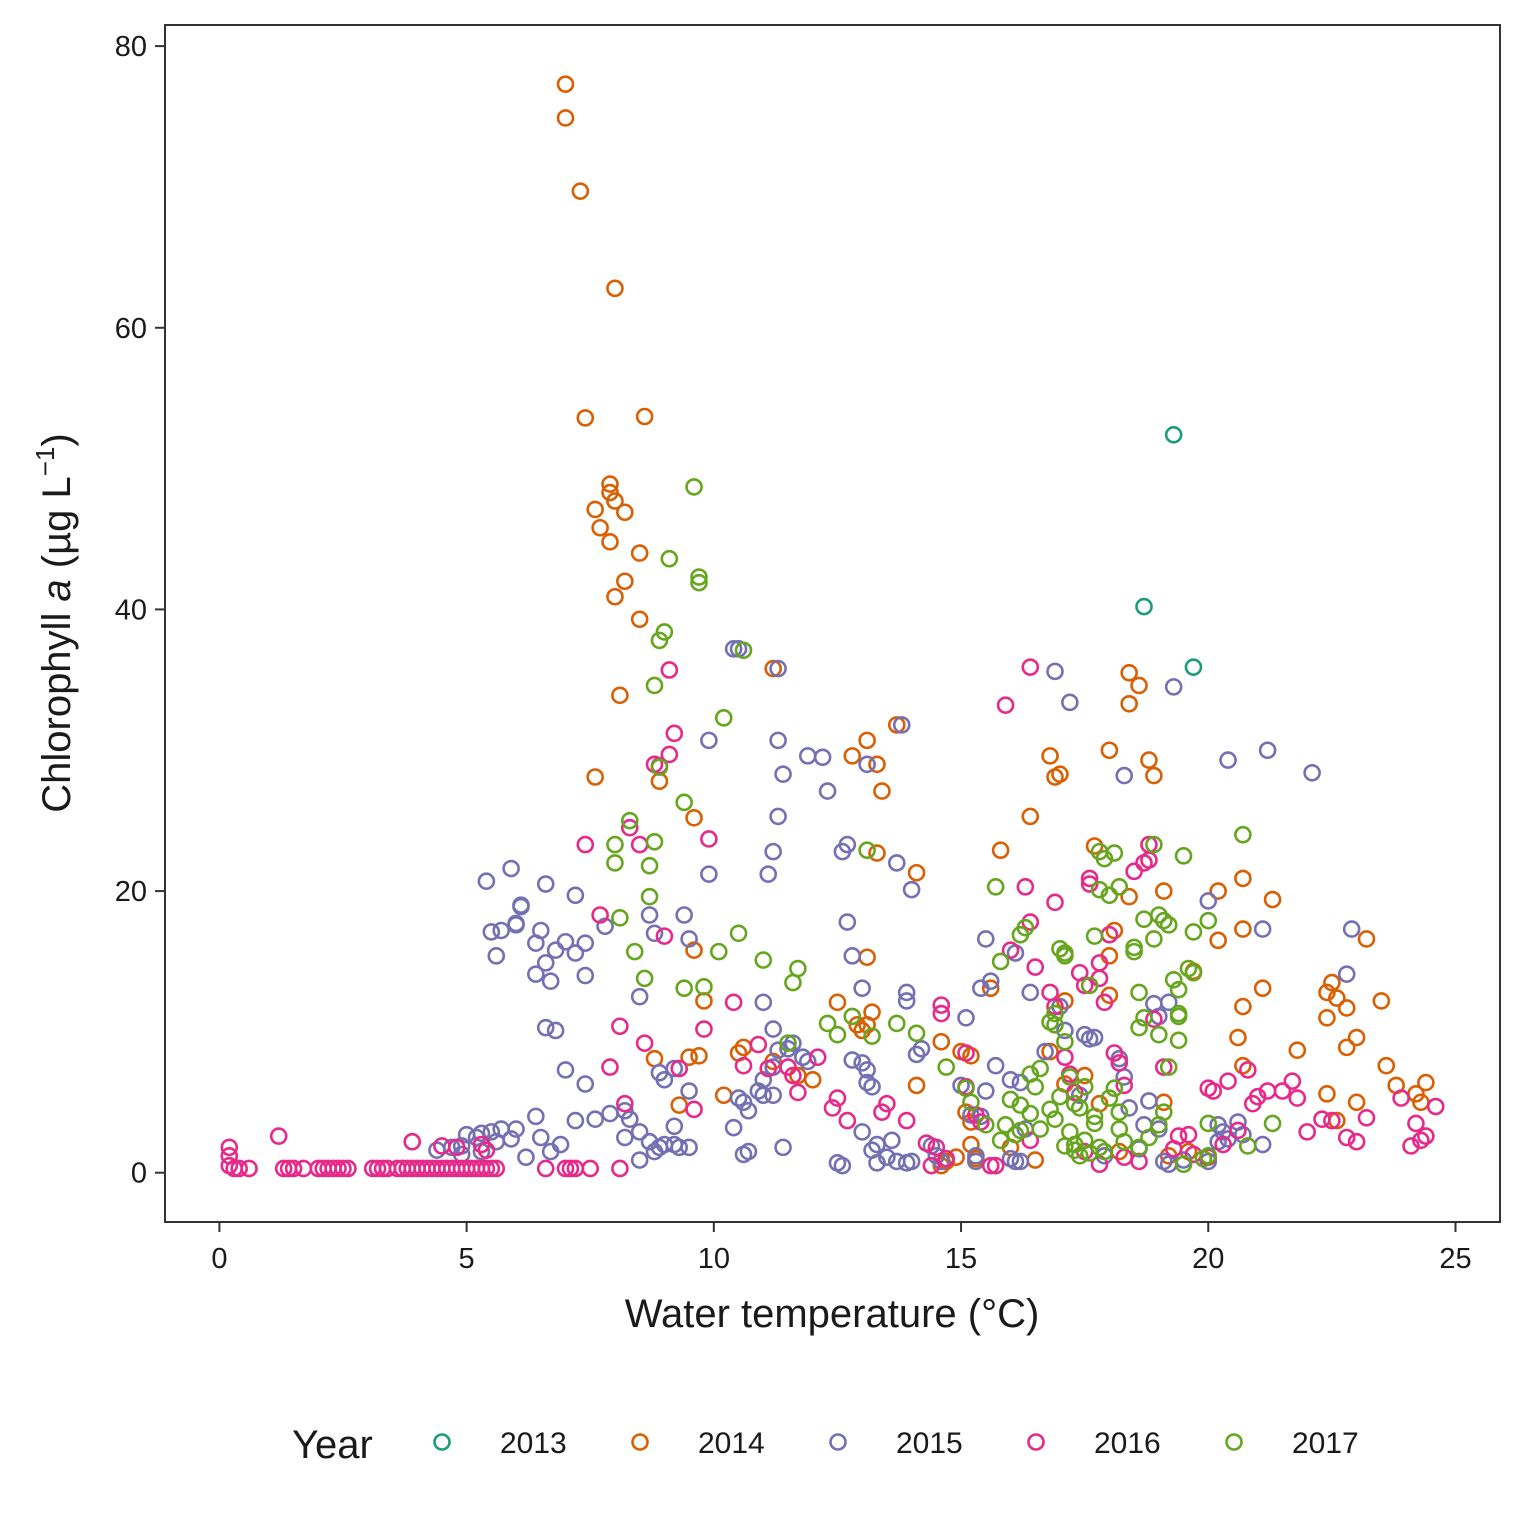 This screenshot has width=1523, height=1528. What do you see at coordinates (131, 47) in the screenshot?
I see `y-tick-label: 80` at bounding box center [131, 47].